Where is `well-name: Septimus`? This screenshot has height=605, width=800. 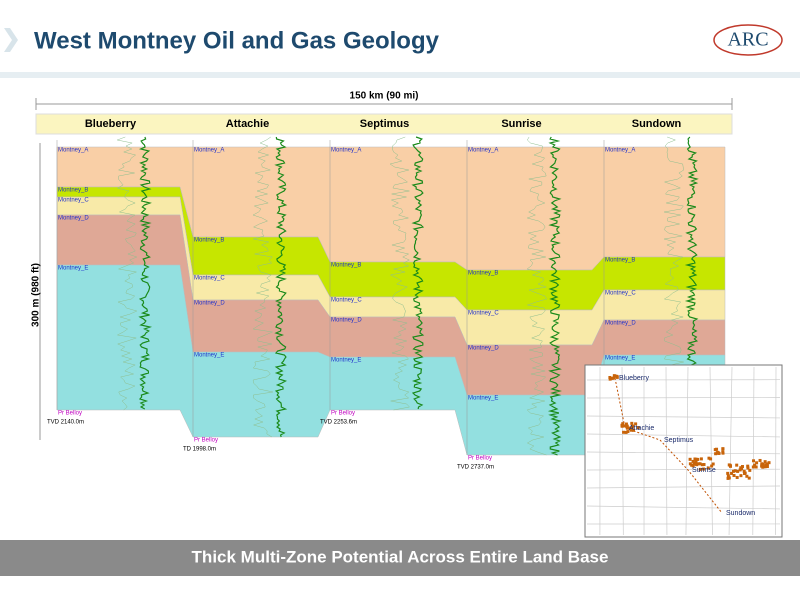 well-name: Septimus is located at coordinates (385, 124).